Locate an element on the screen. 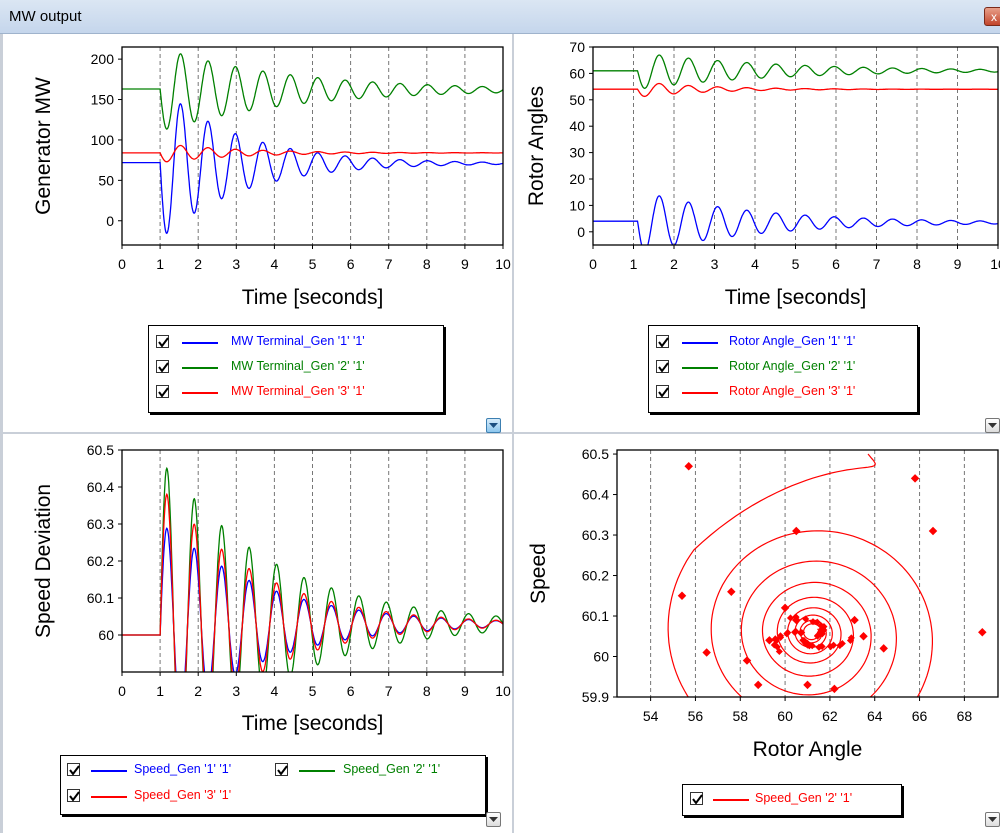 The height and width of the screenshot is (833, 1000). legend-item-mw-gen3: MW Terminal_Gen '3' '1' is located at coordinates (296, 393).